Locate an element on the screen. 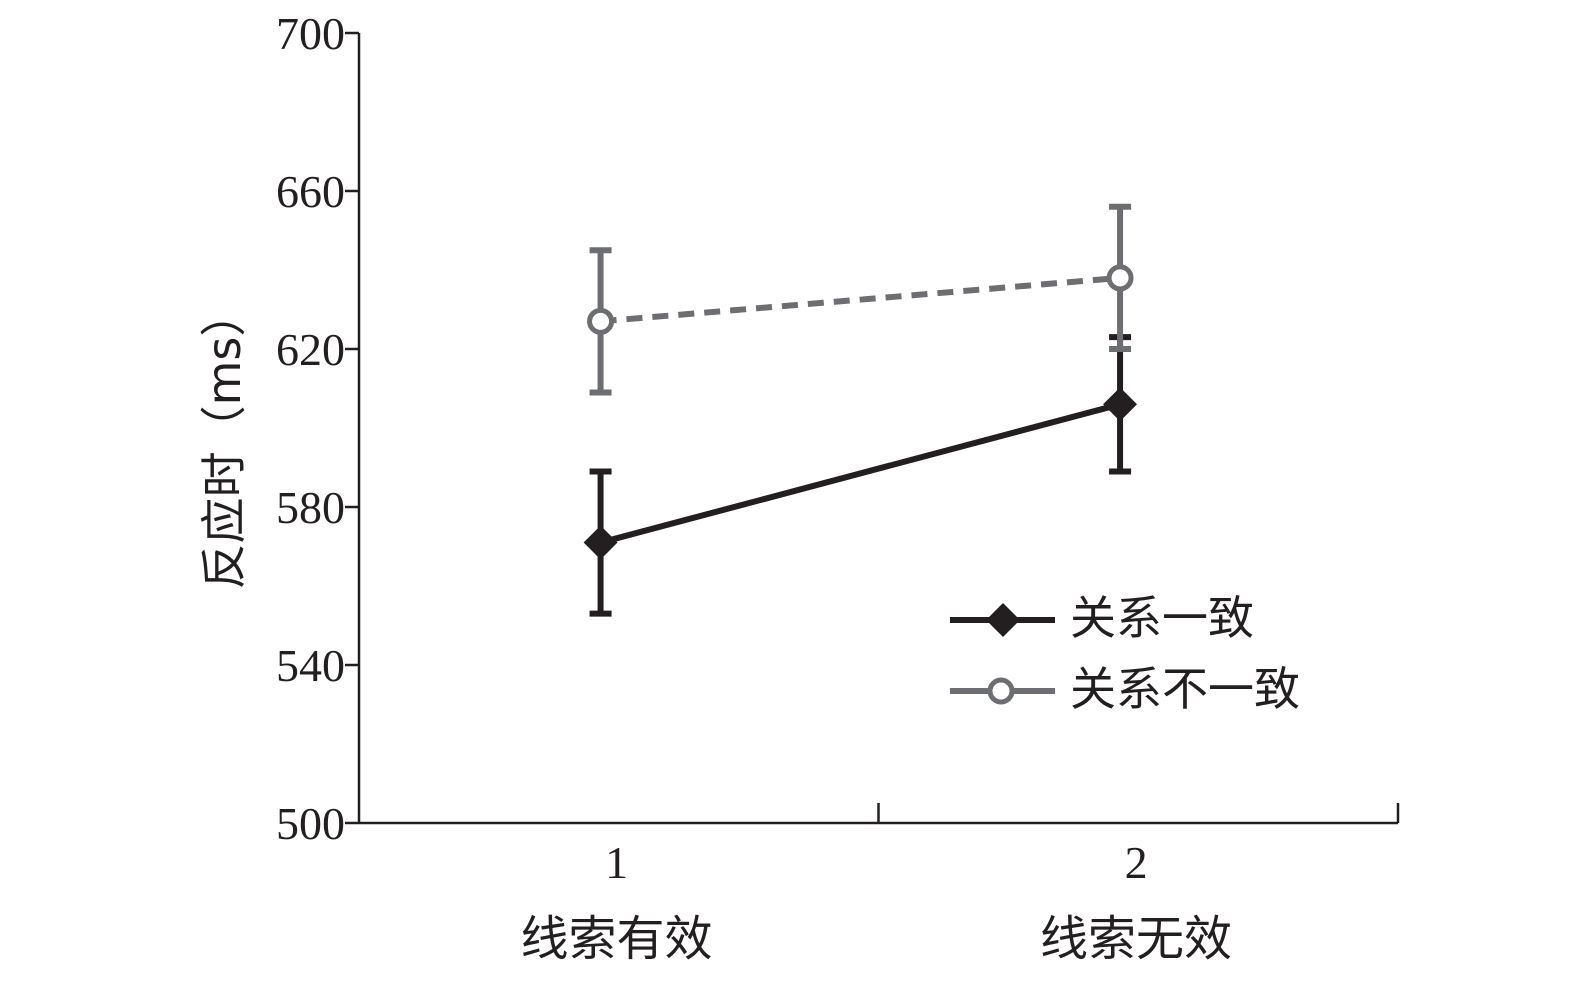 The width and height of the screenshot is (1575, 984). x-category-label: 线索有效 is located at coordinates (617, 939).